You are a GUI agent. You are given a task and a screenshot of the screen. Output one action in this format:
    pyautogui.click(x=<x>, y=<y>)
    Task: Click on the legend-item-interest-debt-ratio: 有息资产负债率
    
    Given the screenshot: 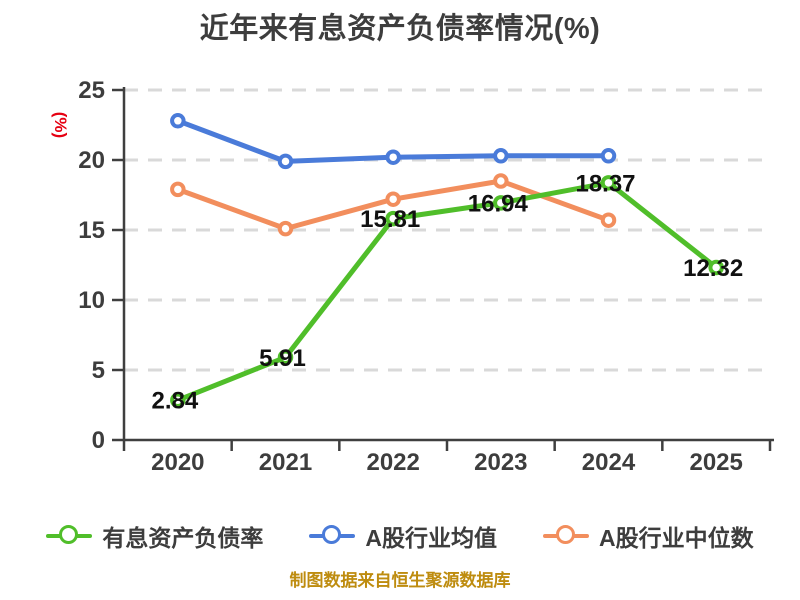 What is the action you would take?
    pyautogui.click(x=154, y=536)
    